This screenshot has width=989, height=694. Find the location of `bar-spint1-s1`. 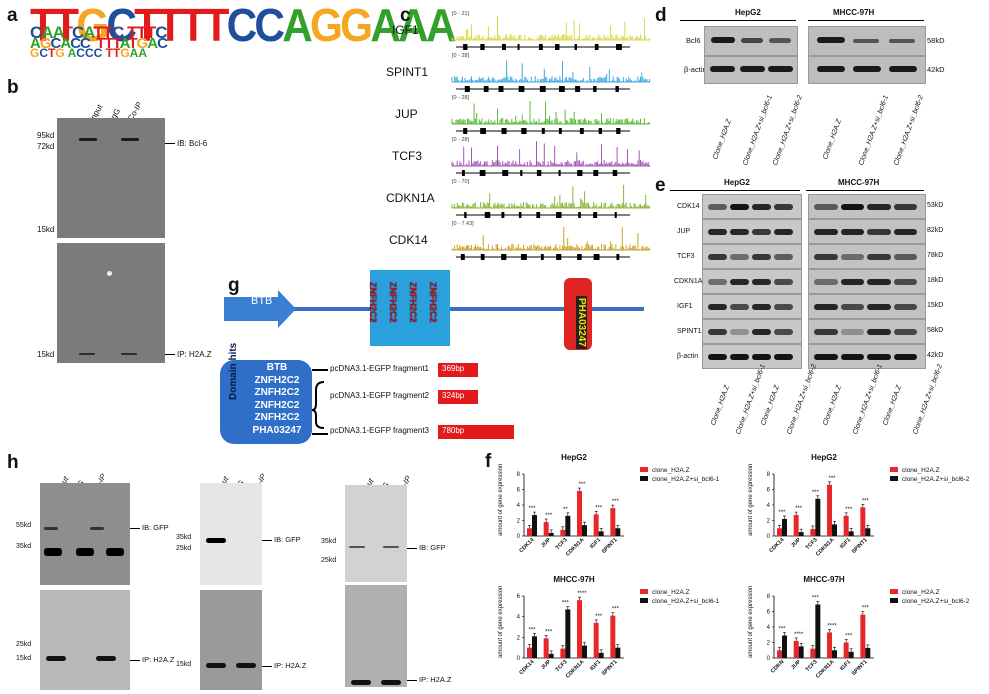

bar-spint1-s1 is located at coordinates (863, 521).